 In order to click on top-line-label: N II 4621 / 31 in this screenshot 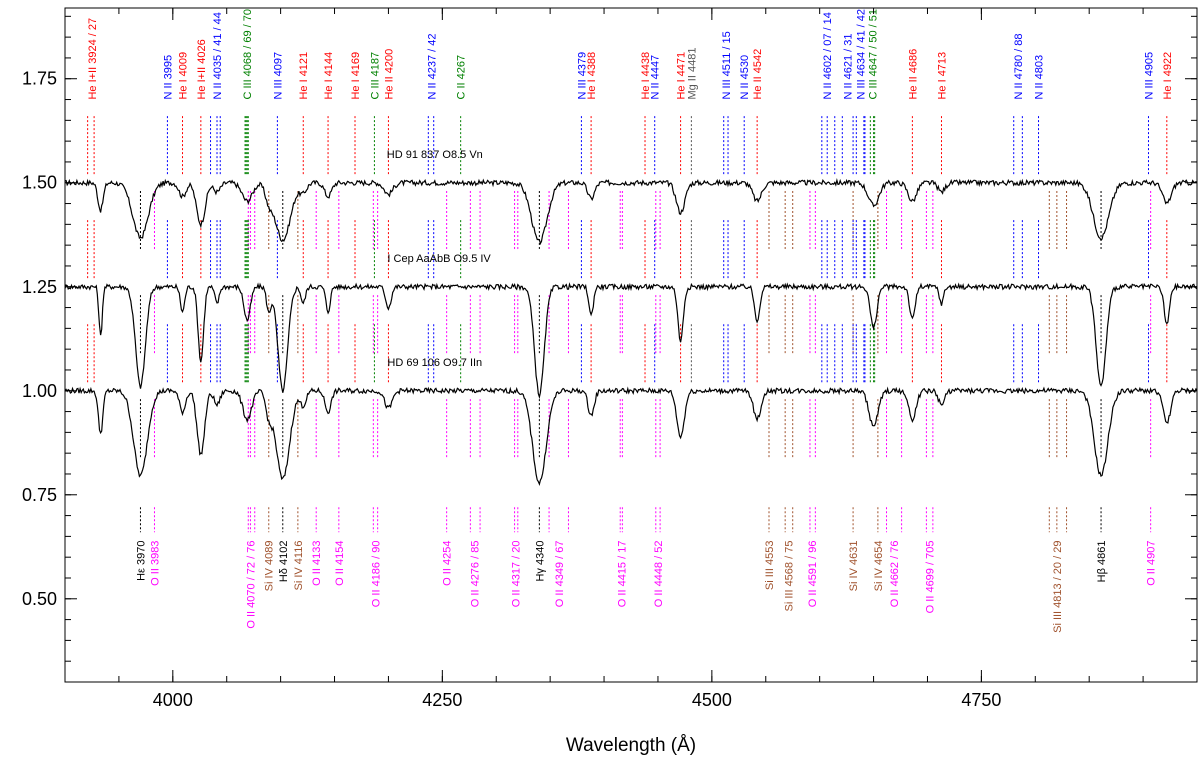, I will do `click(849, 66)`.